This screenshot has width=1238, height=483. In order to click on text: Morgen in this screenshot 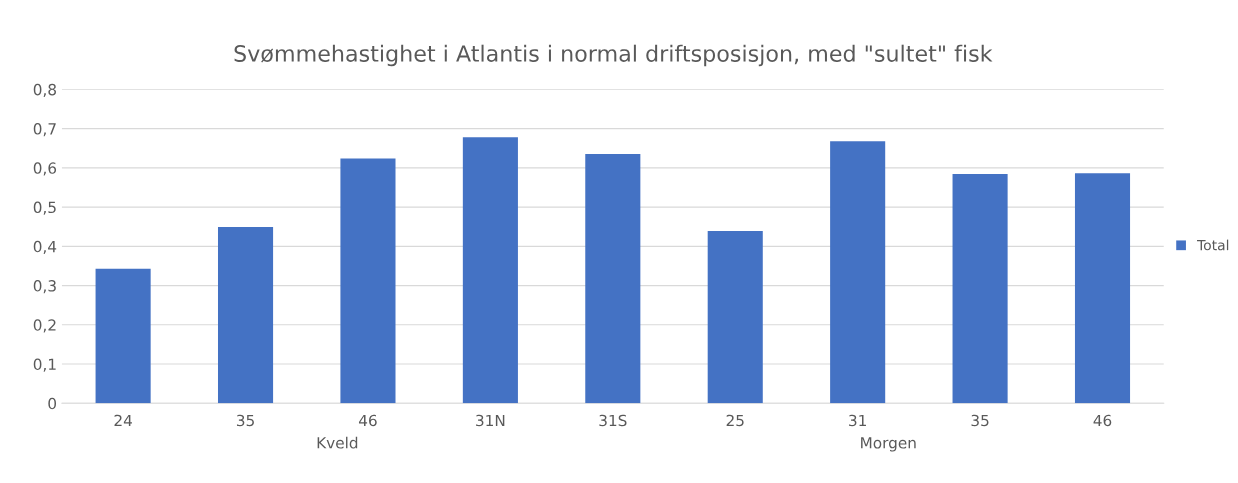, I will do `click(888, 444)`.